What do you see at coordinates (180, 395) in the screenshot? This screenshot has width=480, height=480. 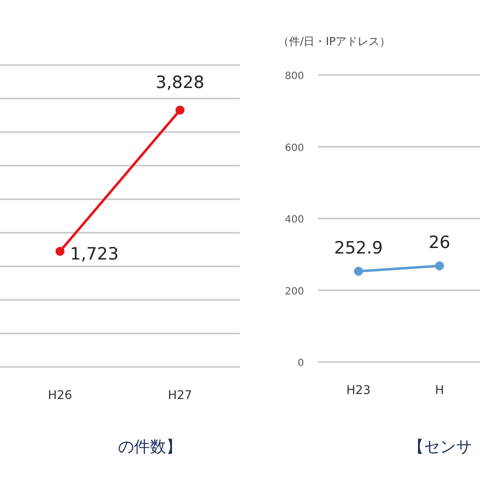 I see `x-tick-label: H27` at bounding box center [180, 395].